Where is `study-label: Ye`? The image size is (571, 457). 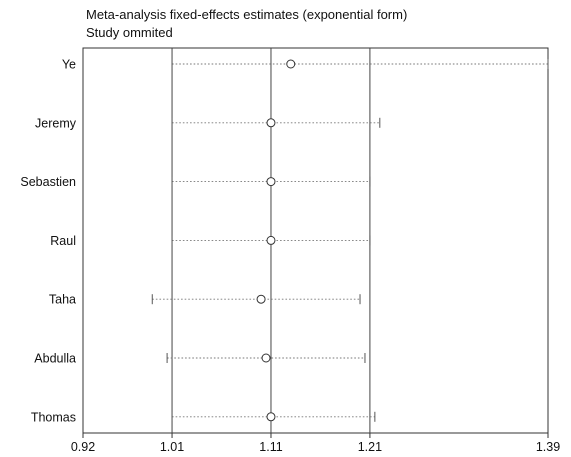 study-label: Ye is located at coordinates (69, 65).